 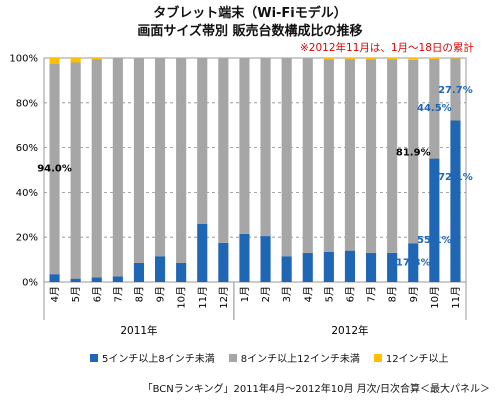 I want to click on x-tick-label: 12月, so click(x=224, y=297).